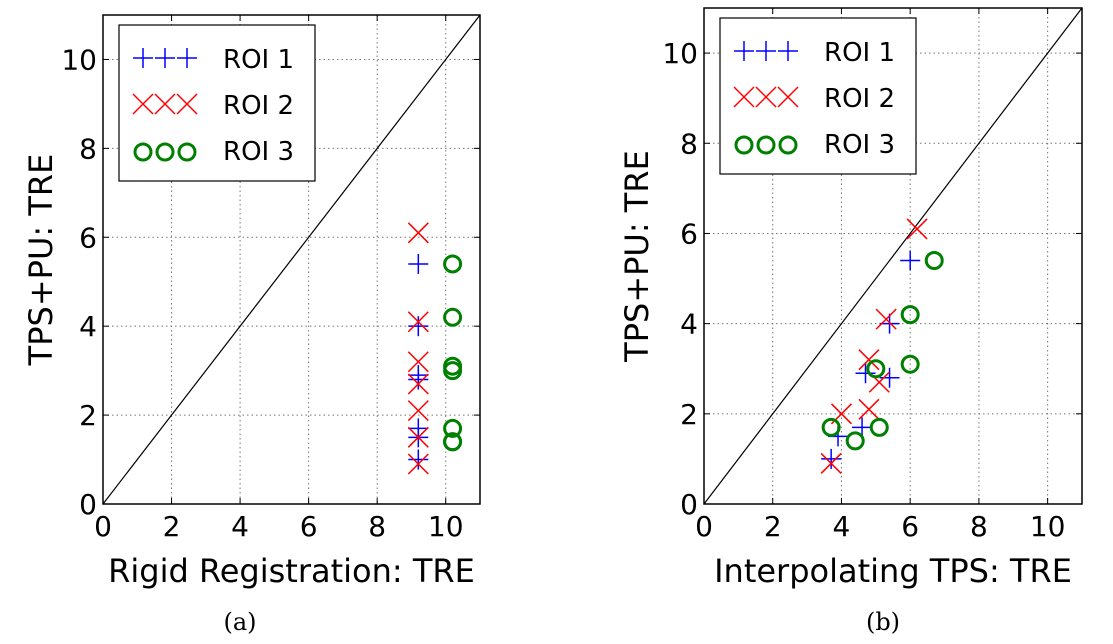 This screenshot has height=644, width=1113. Describe the element at coordinates (291, 571) in the screenshot. I see `x-axis-label: Rigid Registration: TRE` at that location.